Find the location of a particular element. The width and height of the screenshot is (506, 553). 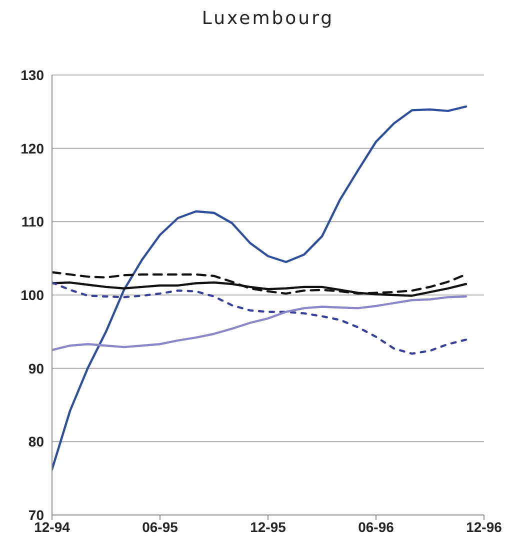

y-tick-label: 130 is located at coordinates (32, 74).